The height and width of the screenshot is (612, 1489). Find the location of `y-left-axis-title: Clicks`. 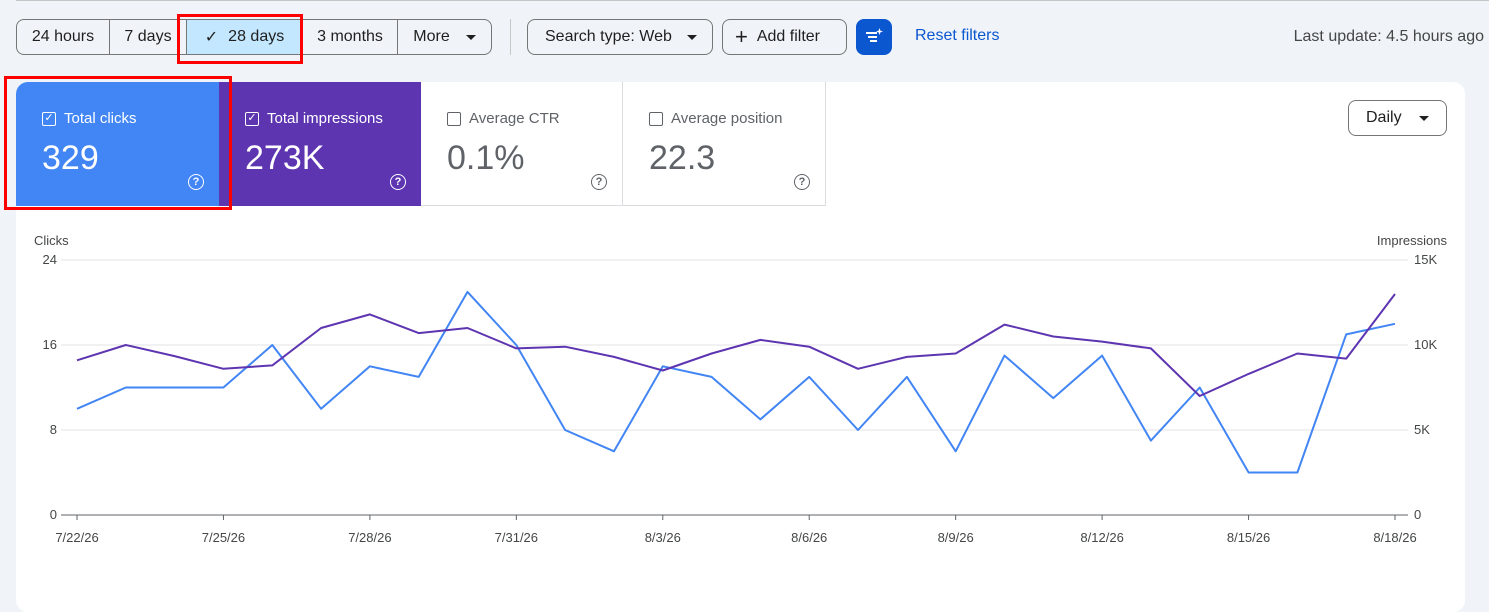

y-left-axis-title: Clicks is located at coordinates (51, 240).